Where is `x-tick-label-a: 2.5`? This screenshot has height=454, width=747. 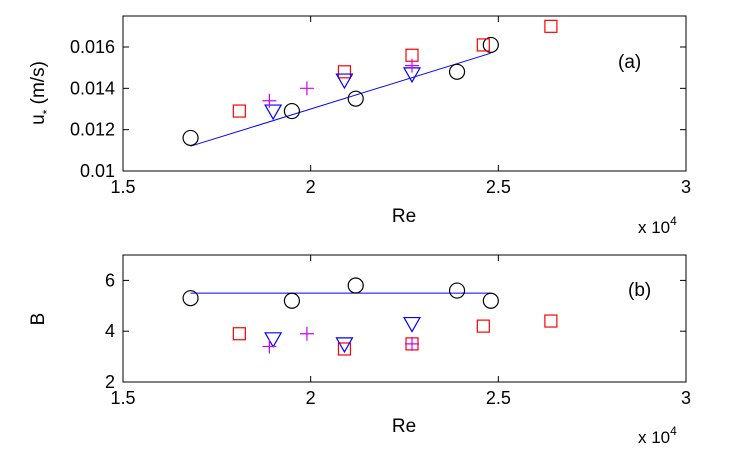
x-tick-label-a: 2.5 is located at coordinates (498, 187).